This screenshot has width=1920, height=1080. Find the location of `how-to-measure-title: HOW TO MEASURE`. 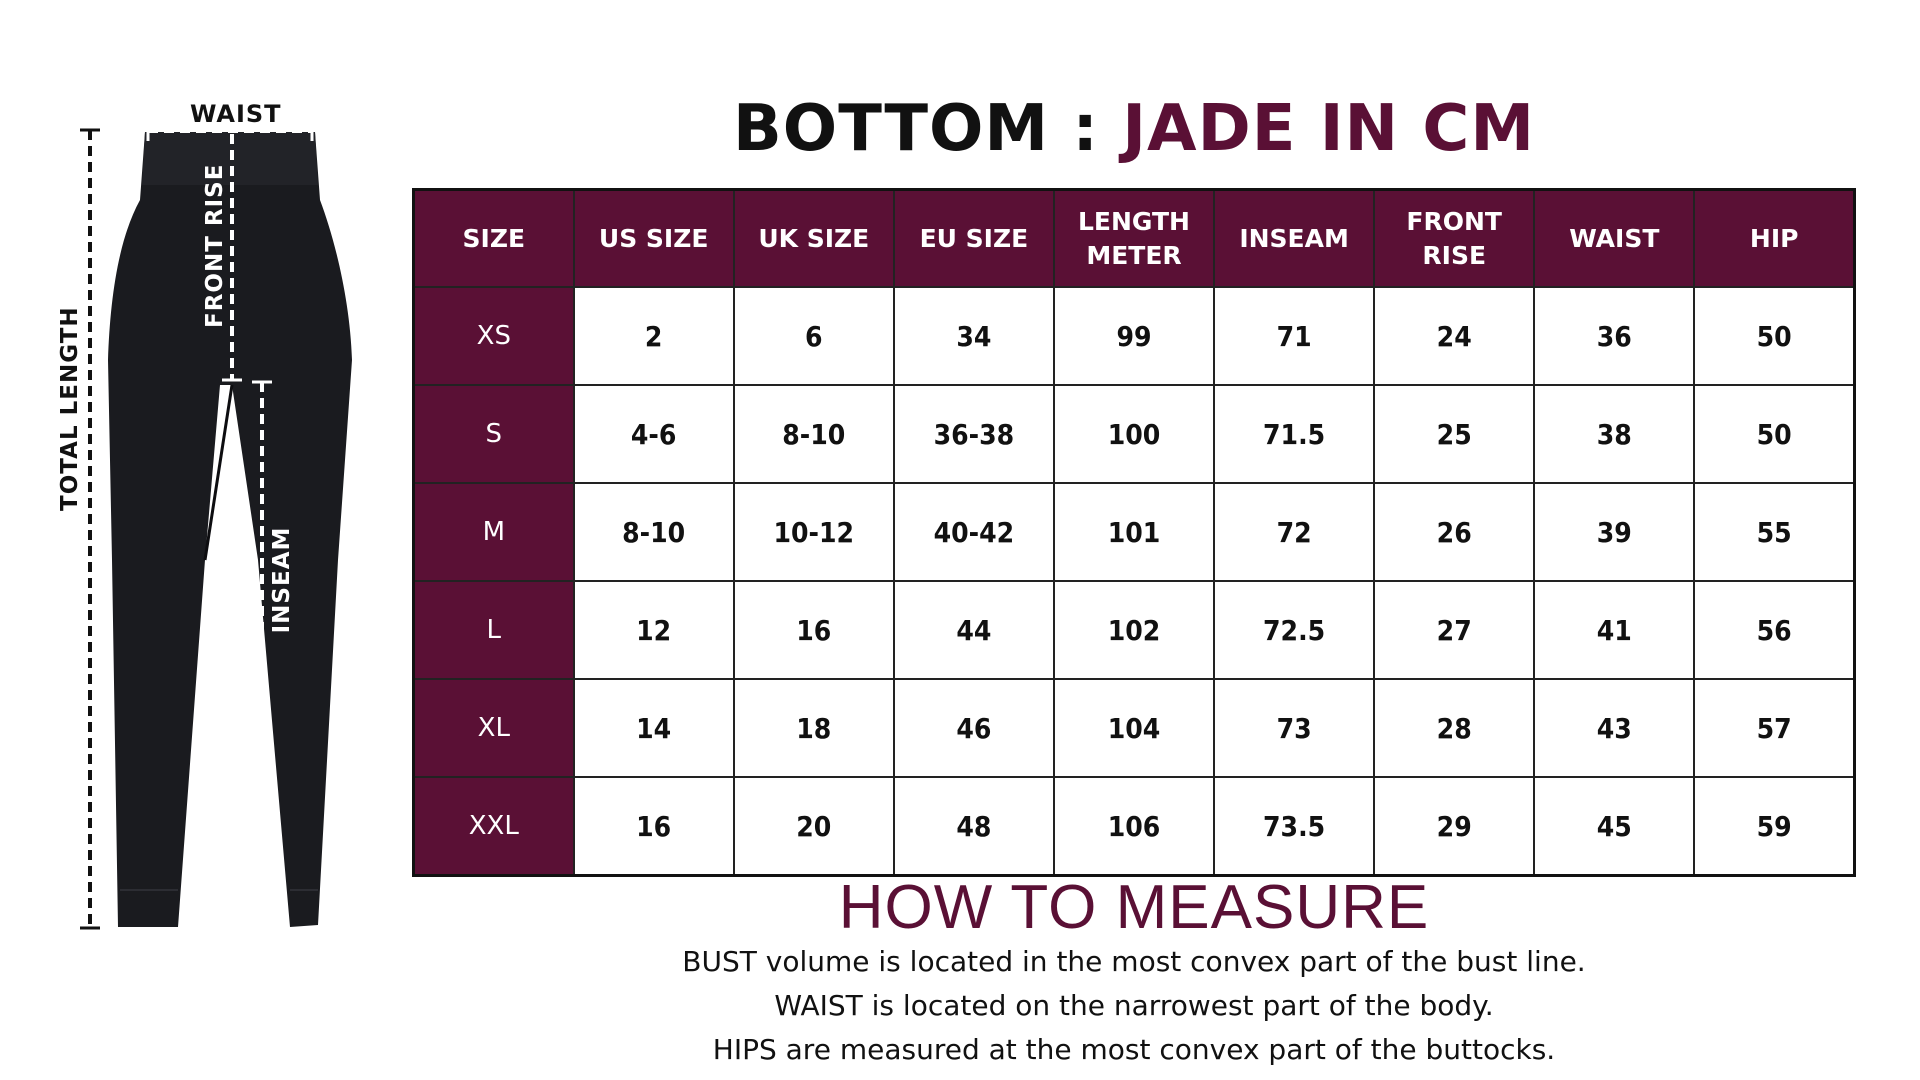

how-to-measure-title: HOW TO MEASURE is located at coordinates (1134, 907).